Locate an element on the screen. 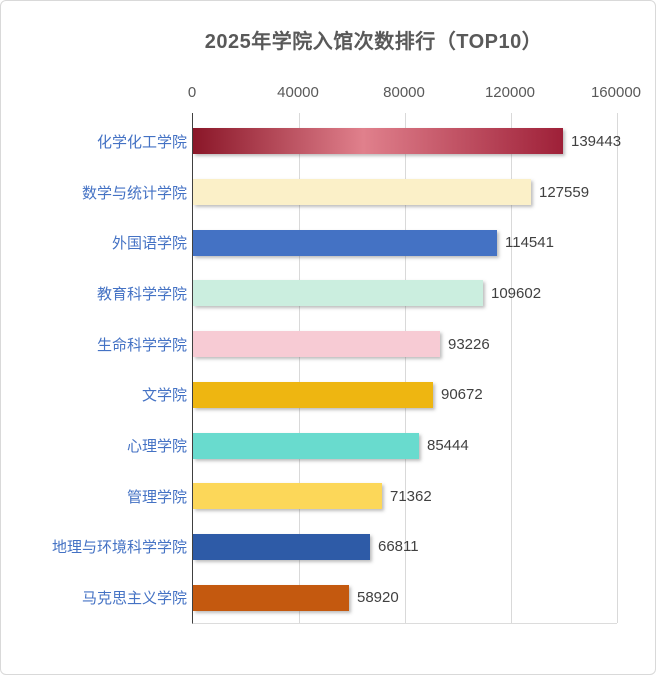 The image size is (656, 675). value-label: 127559 is located at coordinates (564, 192).